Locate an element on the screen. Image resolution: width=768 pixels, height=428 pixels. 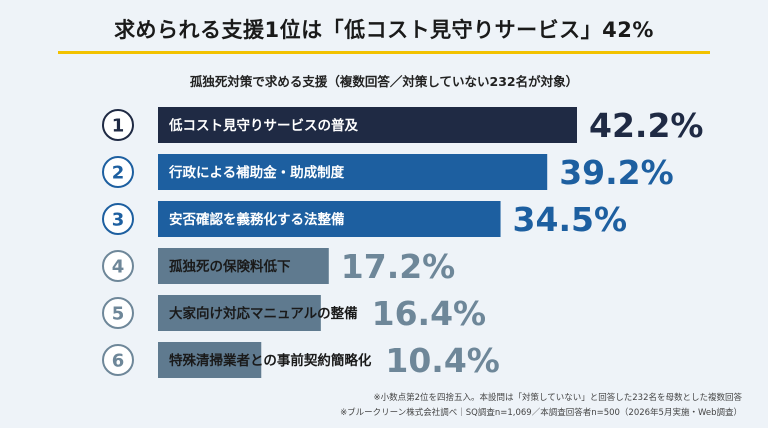
rank-number: 3 is located at coordinates (118, 220).